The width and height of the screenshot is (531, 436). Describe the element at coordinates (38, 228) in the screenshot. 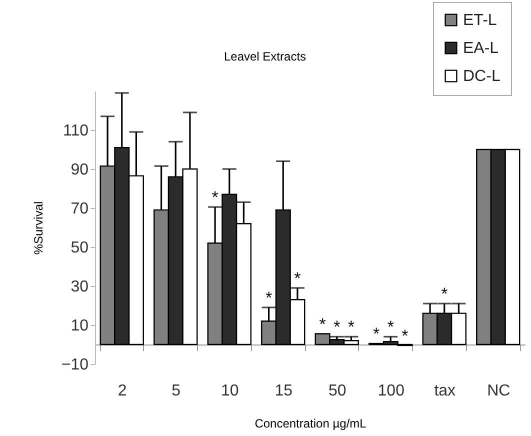

I see `y-axis-title: %Survival` at that location.